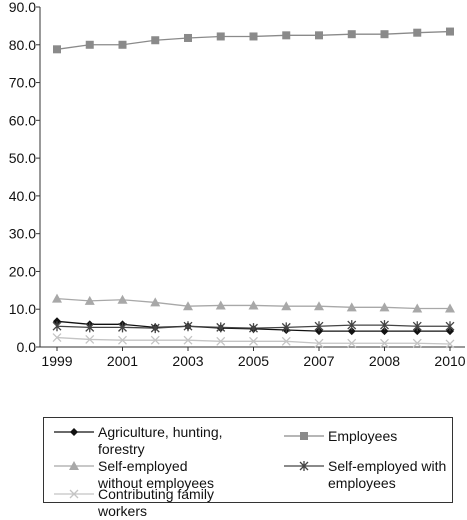 Image resolution: width=467 pixels, height=520 pixels. Describe the element at coordinates (156, 474) in the screenshot. I see `legend-label: Self-employed without employees` at that location.